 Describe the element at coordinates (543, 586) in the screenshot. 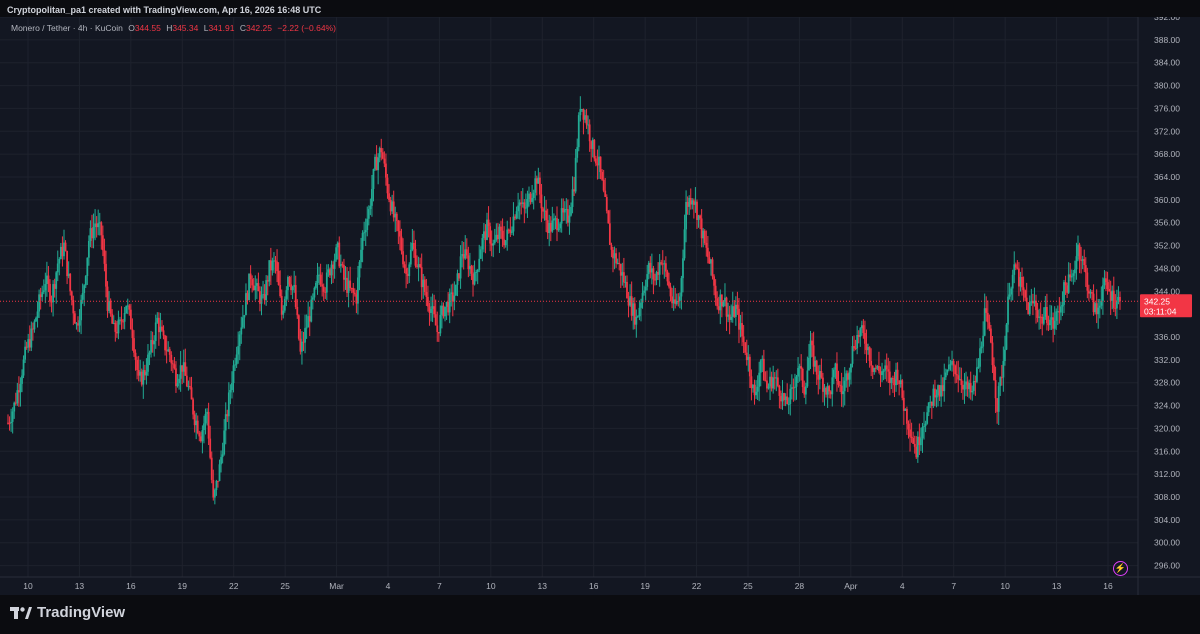

I see `x-tick-label: 13` at that location.